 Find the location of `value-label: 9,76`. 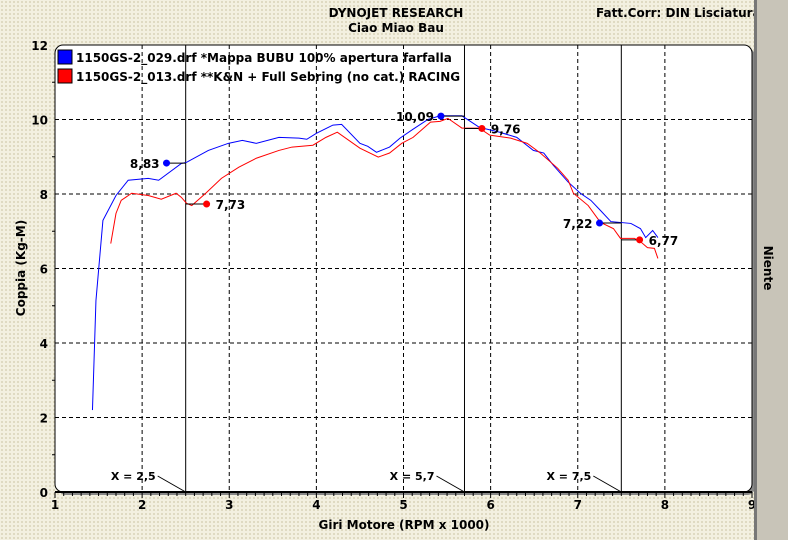

value-label: 9,76 is located at coordinates (506, 129).